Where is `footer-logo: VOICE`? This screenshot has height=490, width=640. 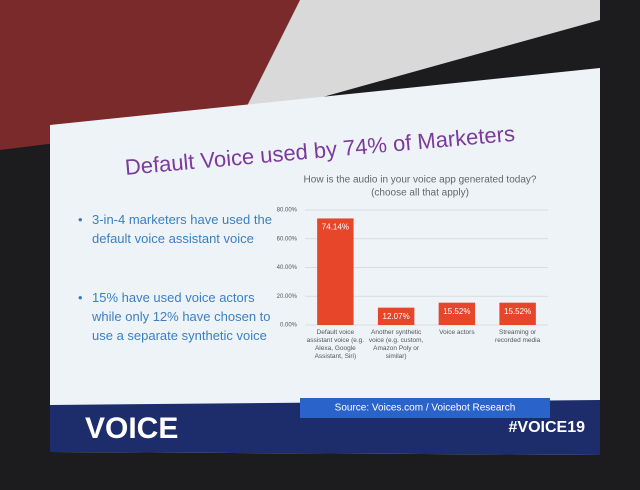 footer-logo: VOICE is located at coordinates (131, 428).